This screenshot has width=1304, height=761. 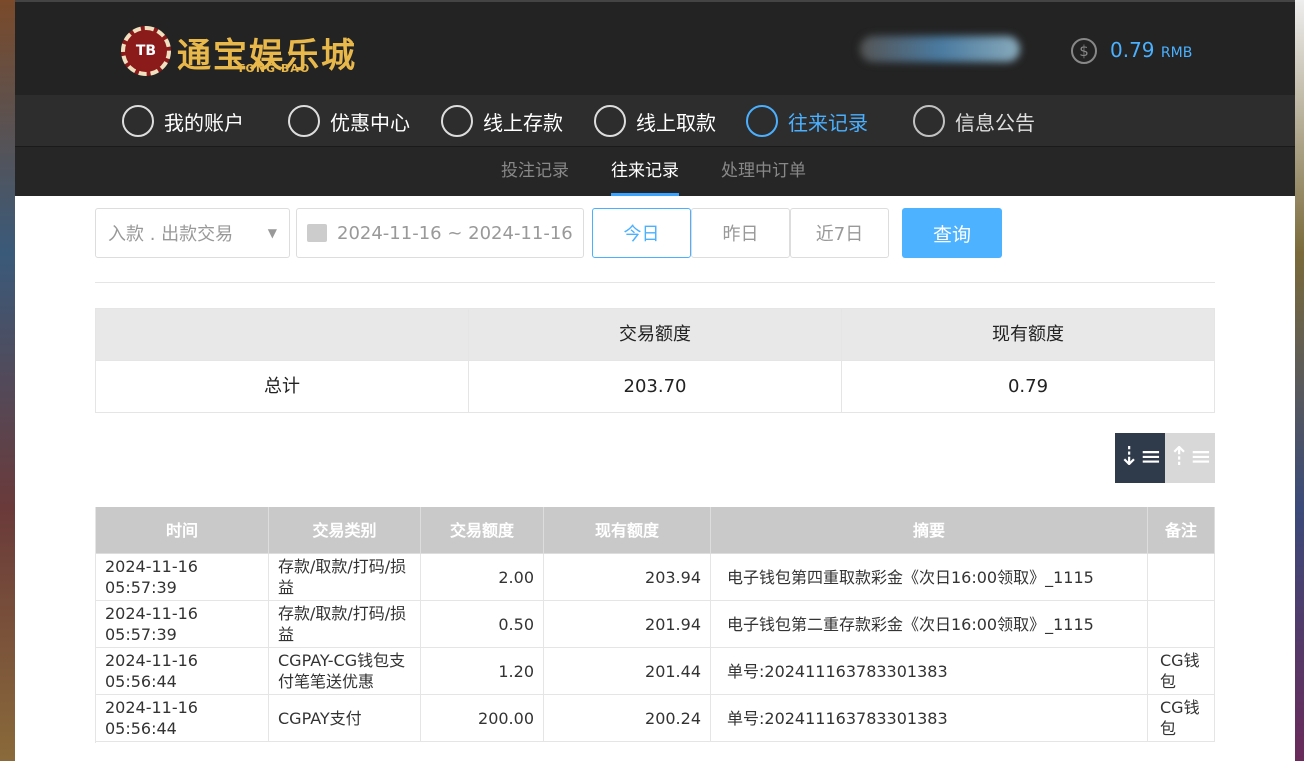 What do you see at coordinates (1028, 387) in the screenshot?
I see `summary-value: 0.79` at bounding box center [1028, 387].